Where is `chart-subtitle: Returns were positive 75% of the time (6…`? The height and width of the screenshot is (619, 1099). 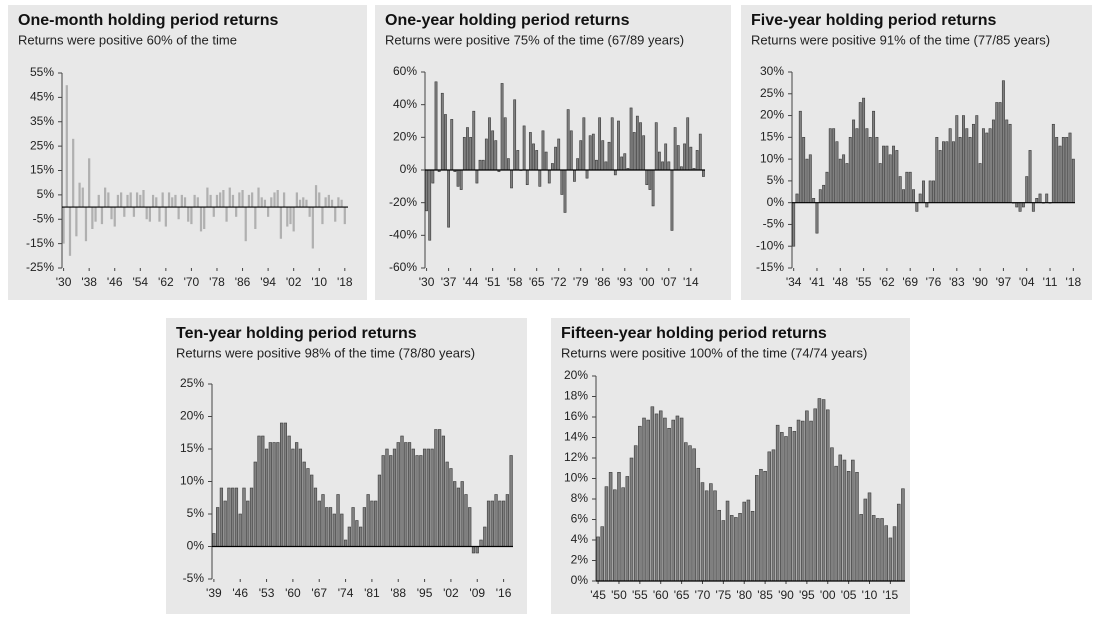 chart-subtitle: Returns were positive 75% of the time (6… is located at coordinates (534, 39).